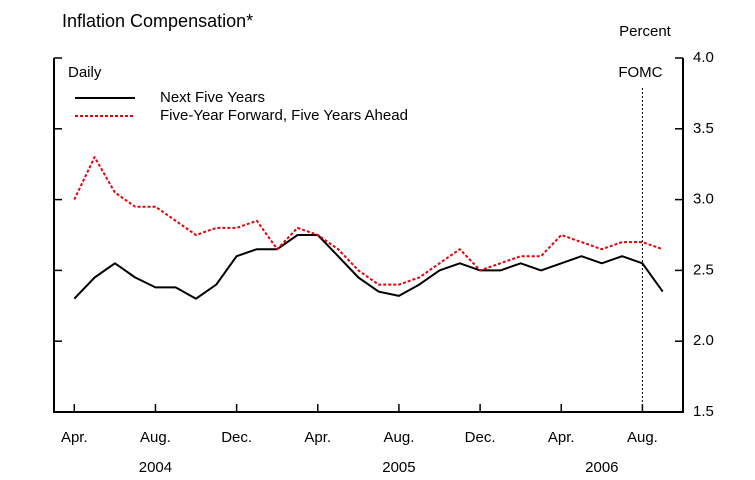  I want to click on y-tick-label: 1.5, so click(703, 411).